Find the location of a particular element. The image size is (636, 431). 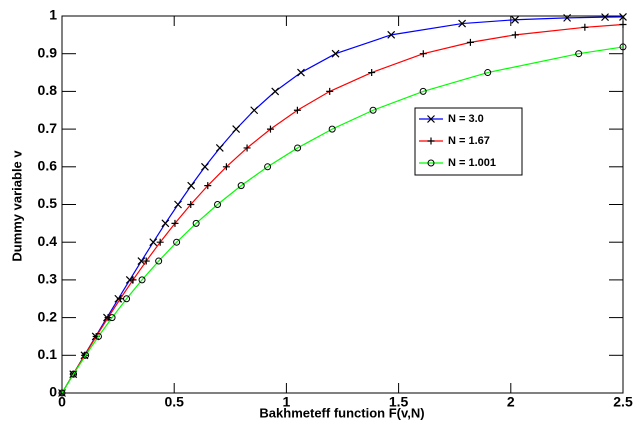

y-tick-label: 0.4 is located at coordinates (48, 241).